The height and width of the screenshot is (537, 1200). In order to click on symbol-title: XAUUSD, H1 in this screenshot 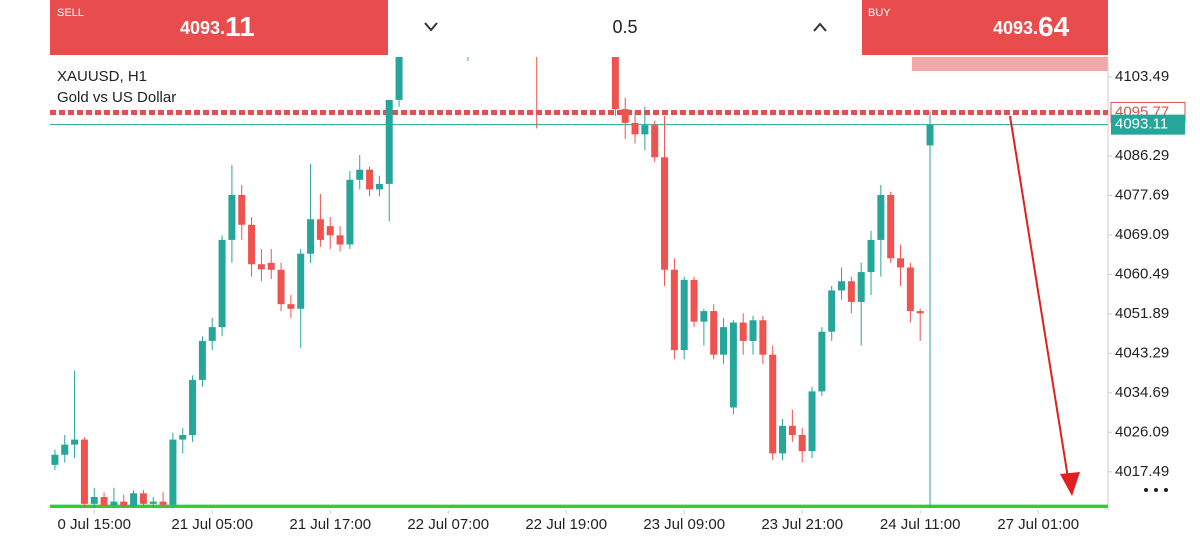, I will do `click(102, 76)`.